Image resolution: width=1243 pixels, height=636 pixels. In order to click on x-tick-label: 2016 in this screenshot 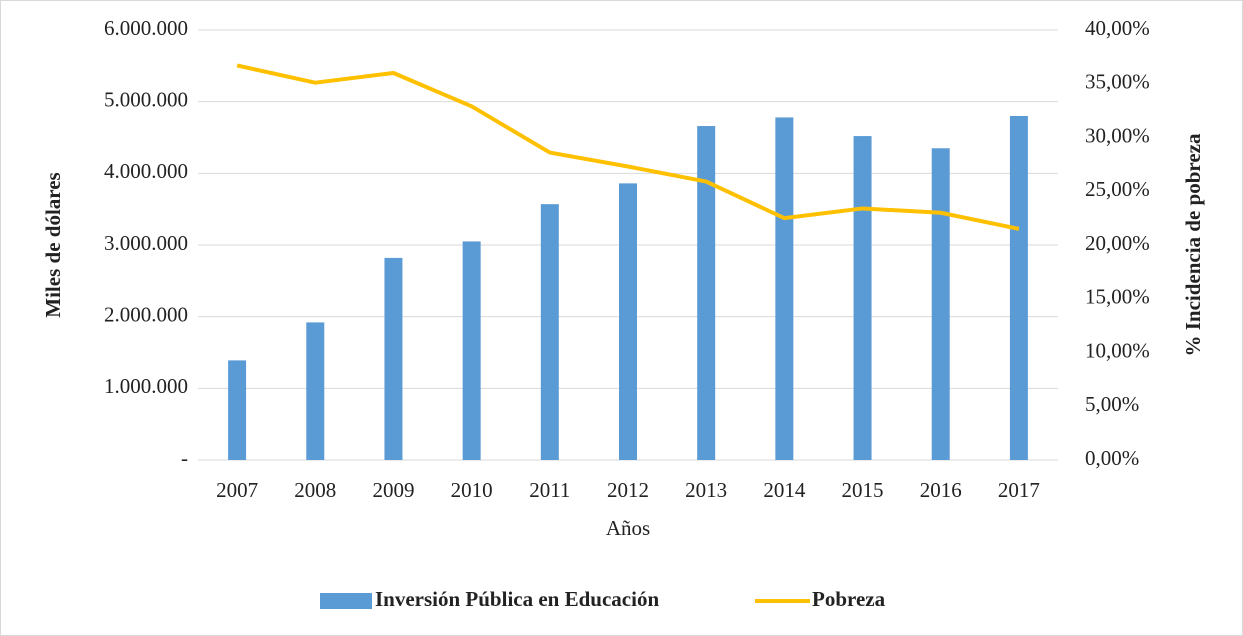, I will do `click(941, 490)`.